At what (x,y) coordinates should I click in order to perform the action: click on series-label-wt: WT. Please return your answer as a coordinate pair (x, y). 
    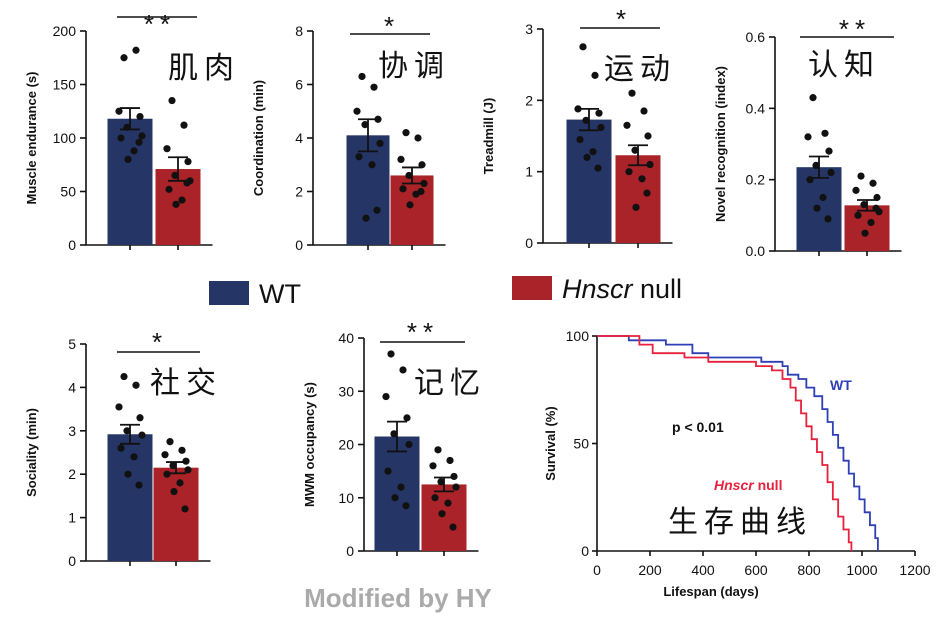
    Looking at the image, I should click on (841, 385).